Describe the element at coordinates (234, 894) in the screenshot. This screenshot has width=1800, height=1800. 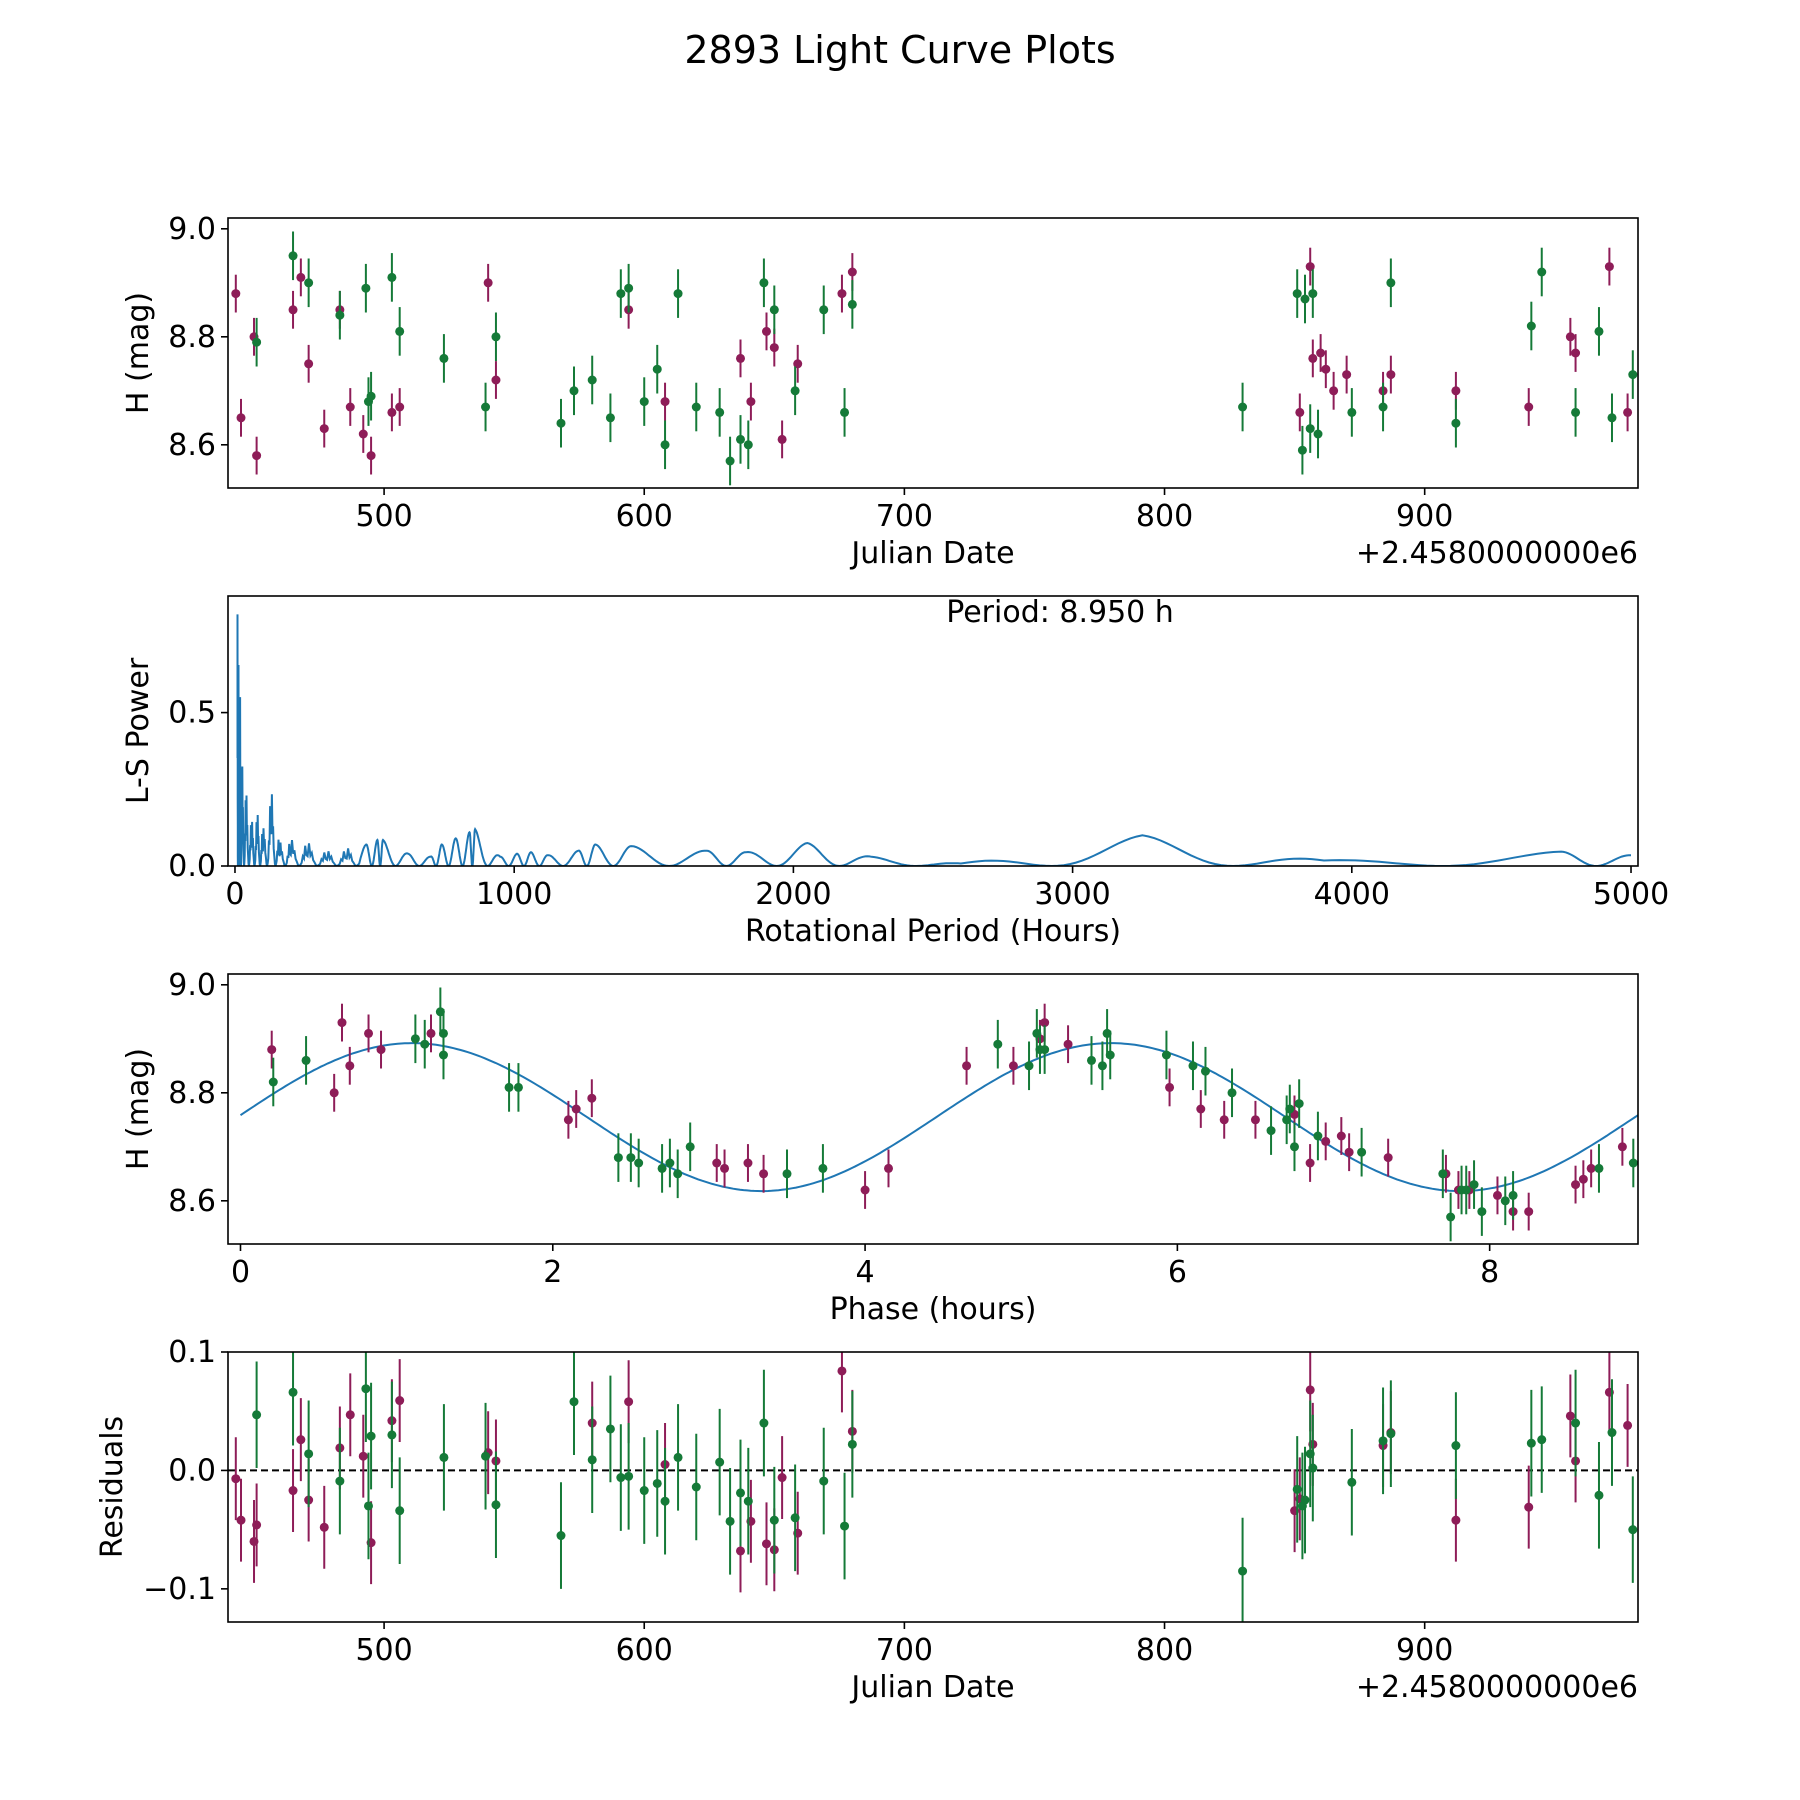
I see `periodogram-xtick-label: 0` at that location.